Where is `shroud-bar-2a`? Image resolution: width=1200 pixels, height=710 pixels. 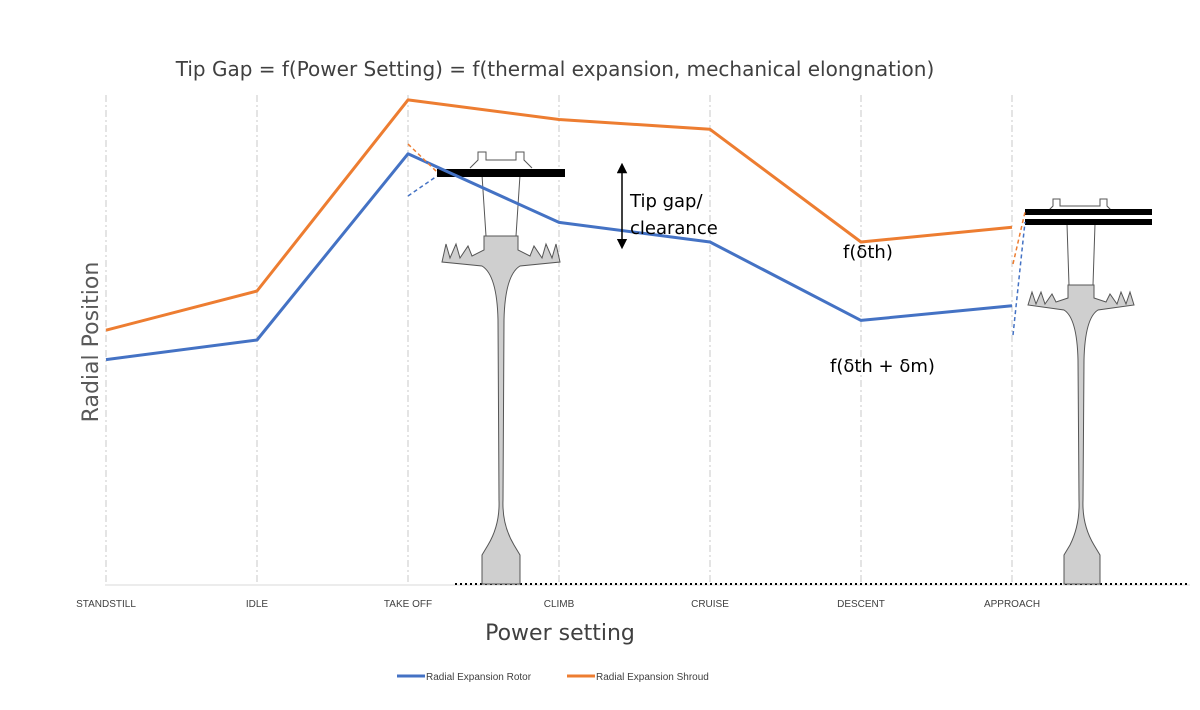 shroud-bar-2a is located at coordinates (1088, 212).